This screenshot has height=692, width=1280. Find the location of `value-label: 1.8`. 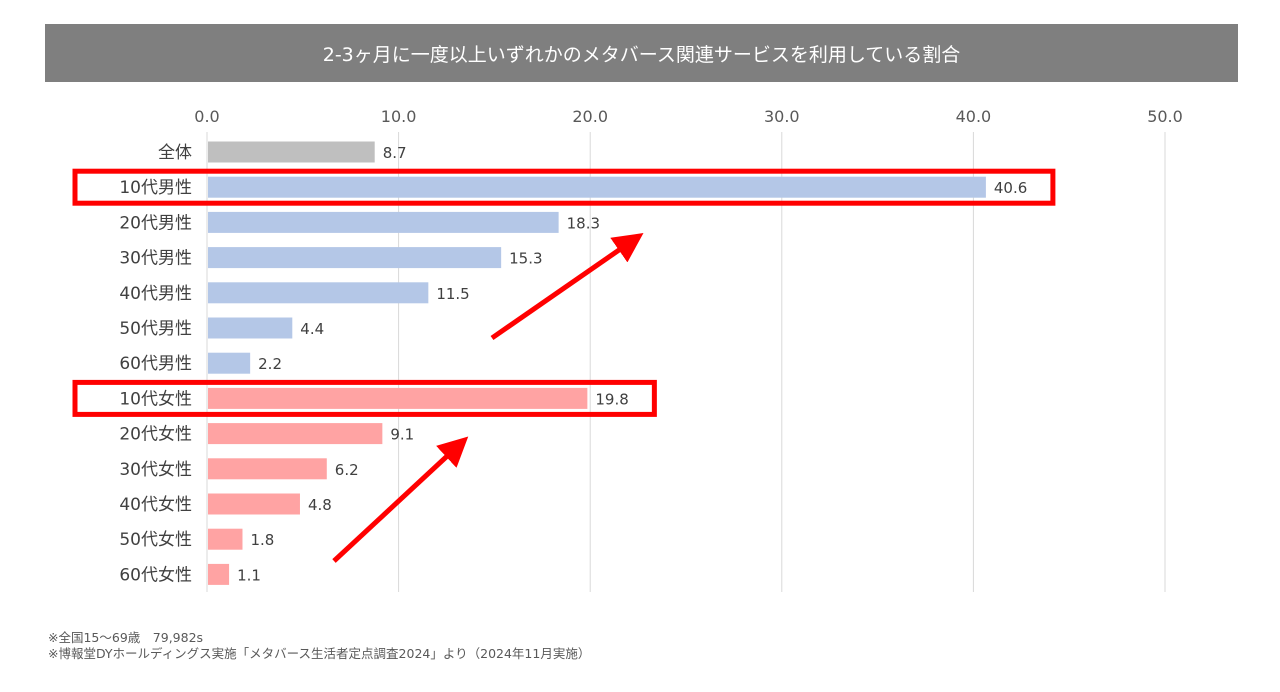

value-label: 1.8 is located at coordinates (262, 540).